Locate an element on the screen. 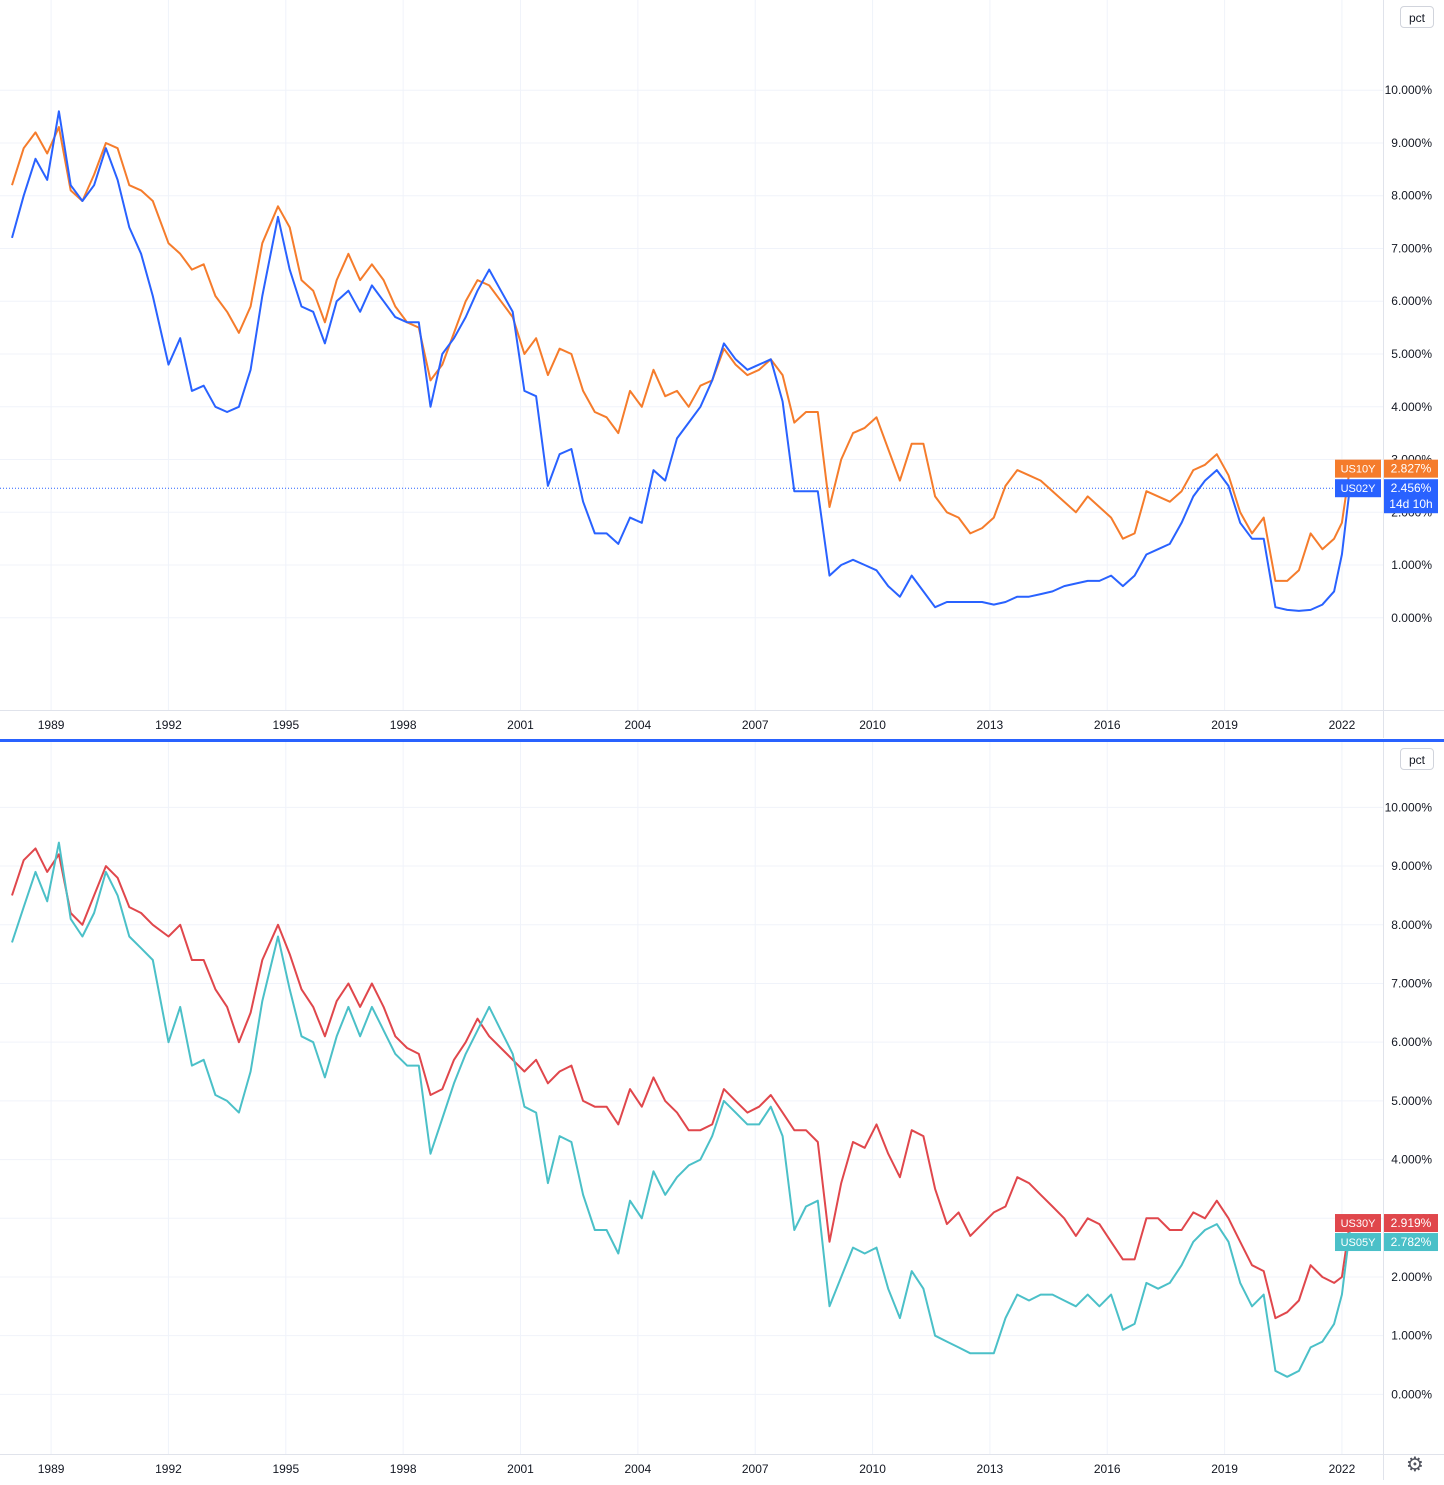 Image resolution: width=1444 pixels, height=1485 pixels. series-name-label: US30Y is located at coordinates (1359, 1224).